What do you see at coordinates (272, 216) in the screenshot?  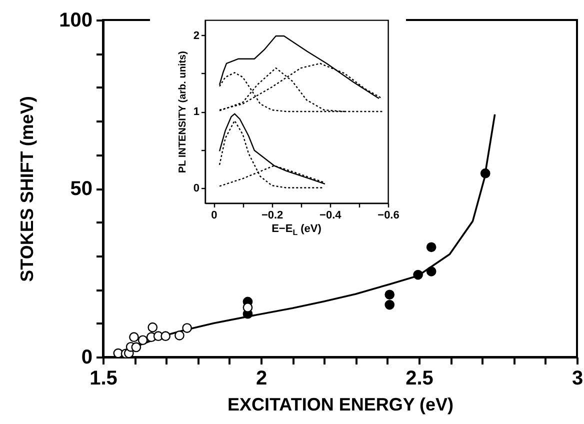 I see `x-tick-label: −0.2` at bounding box center [272, 216].